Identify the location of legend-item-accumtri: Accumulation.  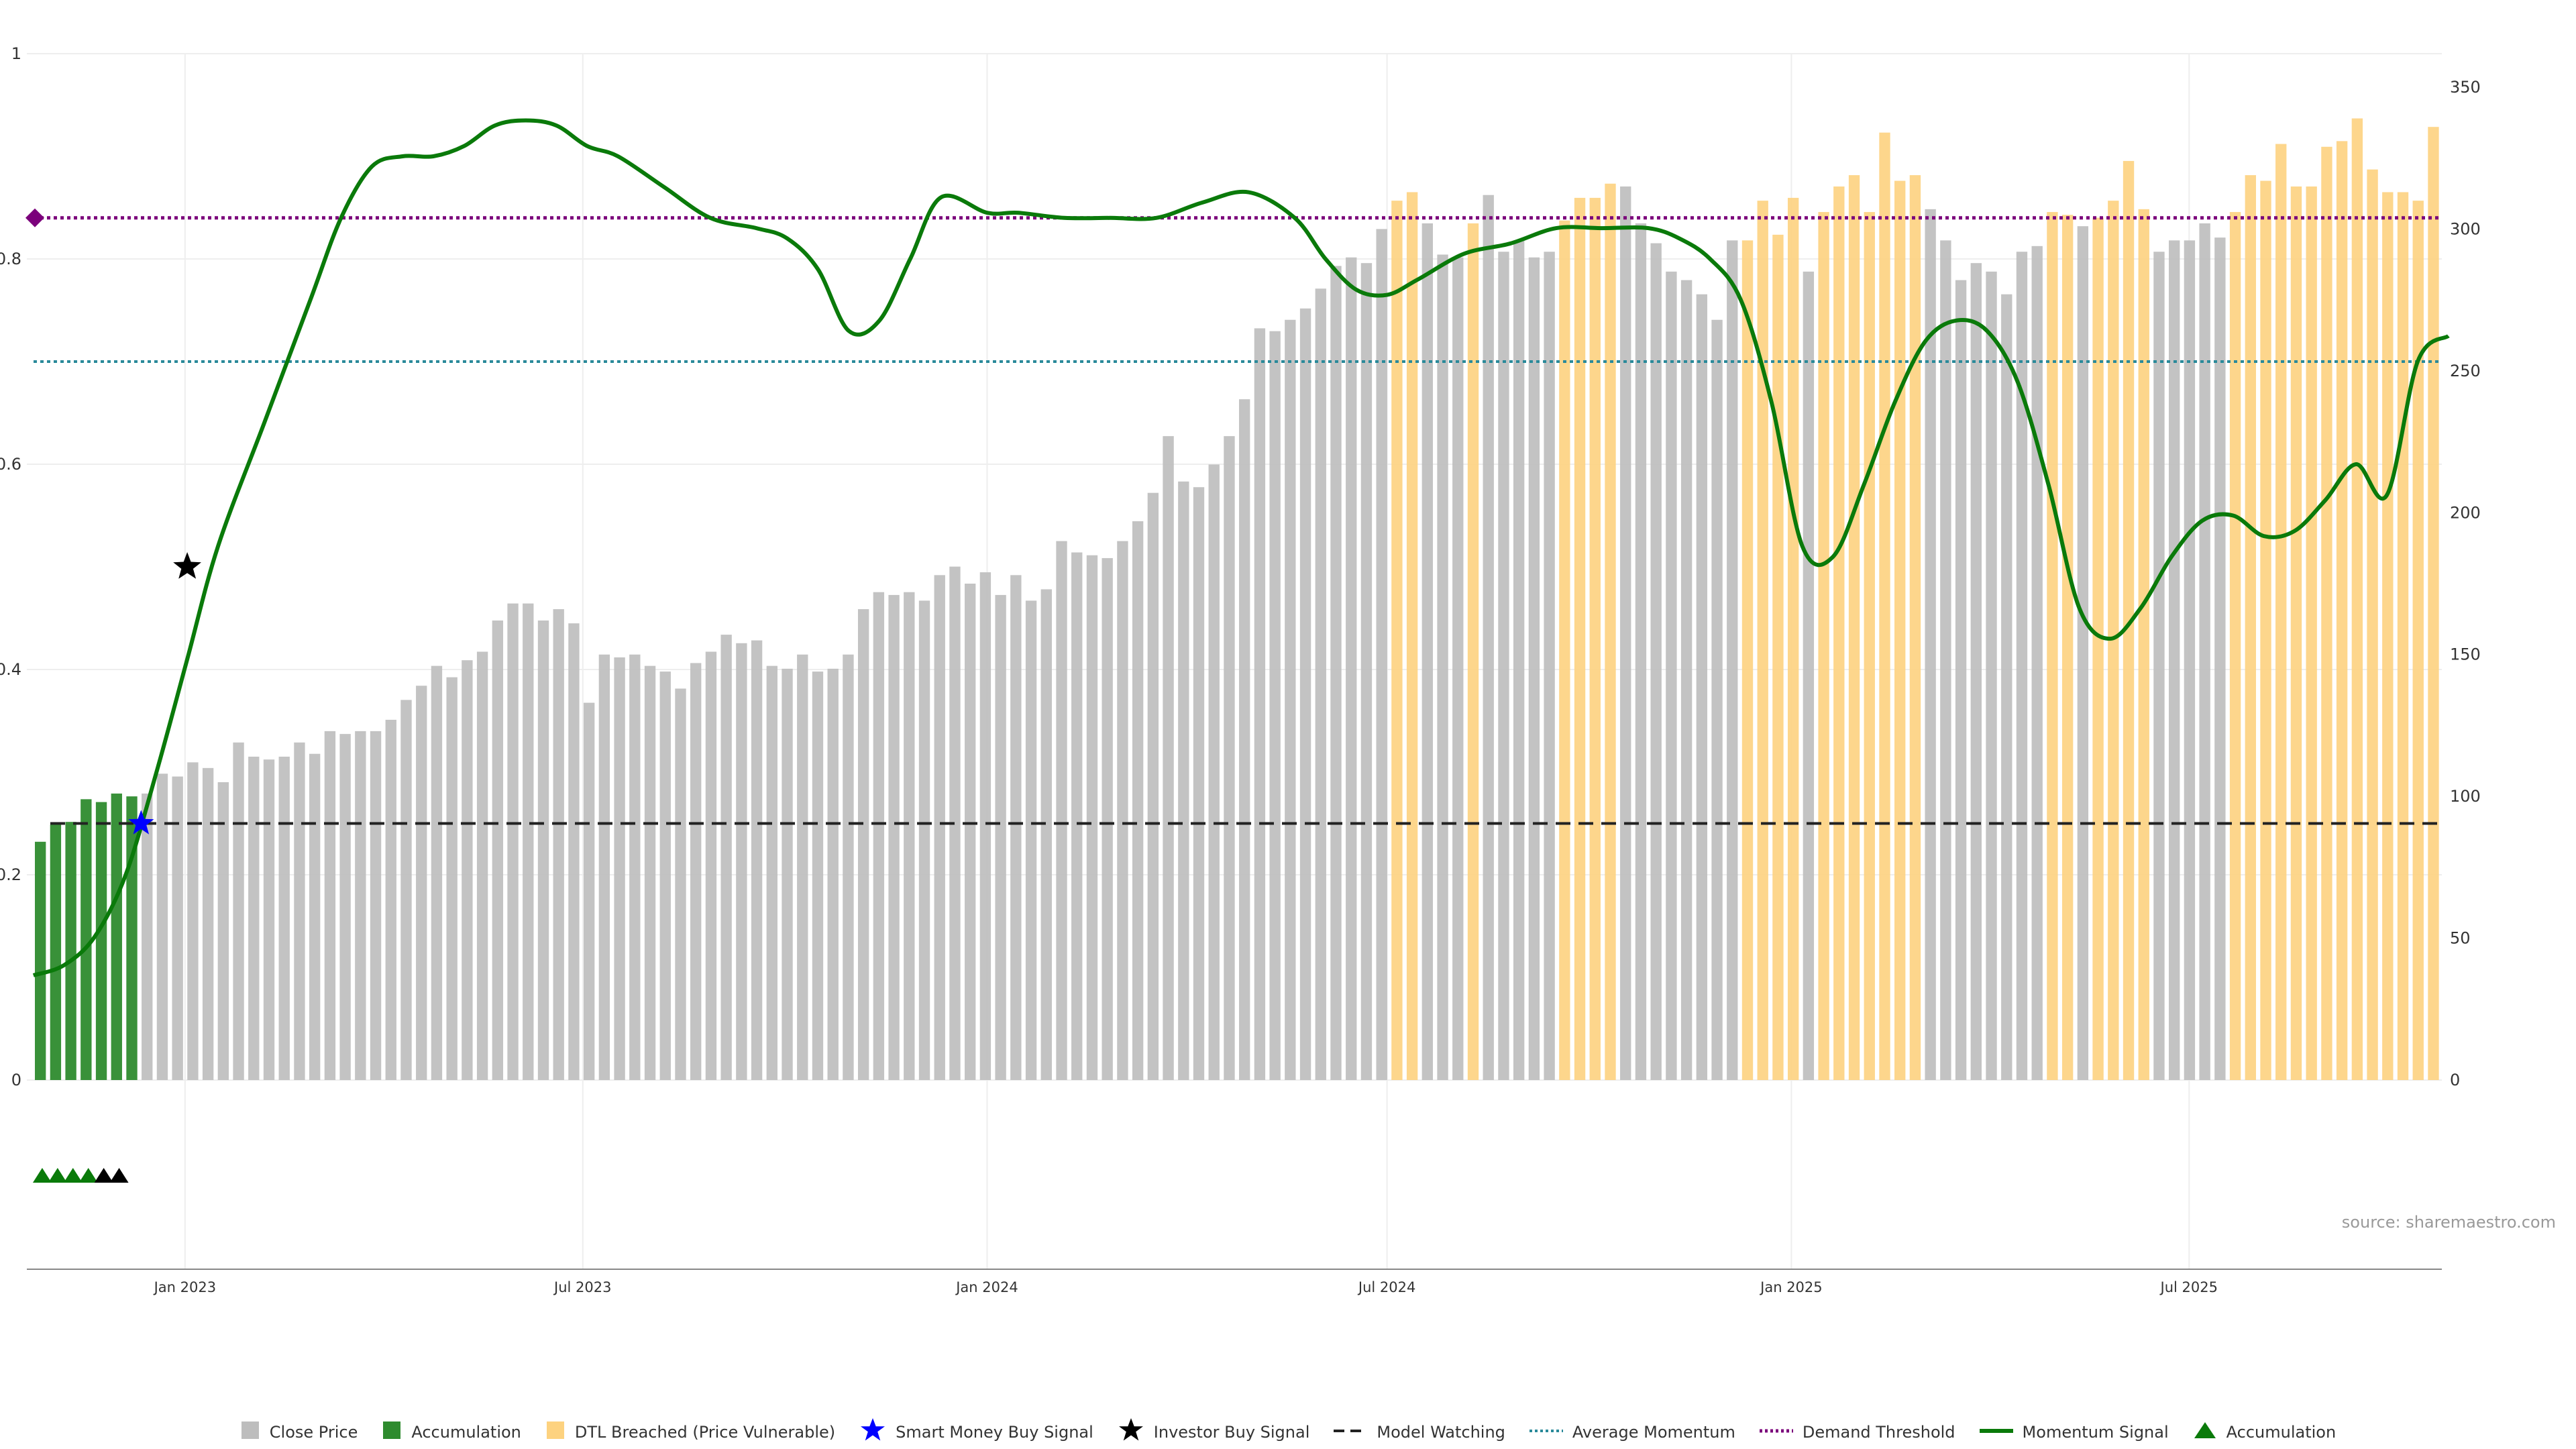
(2264, 1432).